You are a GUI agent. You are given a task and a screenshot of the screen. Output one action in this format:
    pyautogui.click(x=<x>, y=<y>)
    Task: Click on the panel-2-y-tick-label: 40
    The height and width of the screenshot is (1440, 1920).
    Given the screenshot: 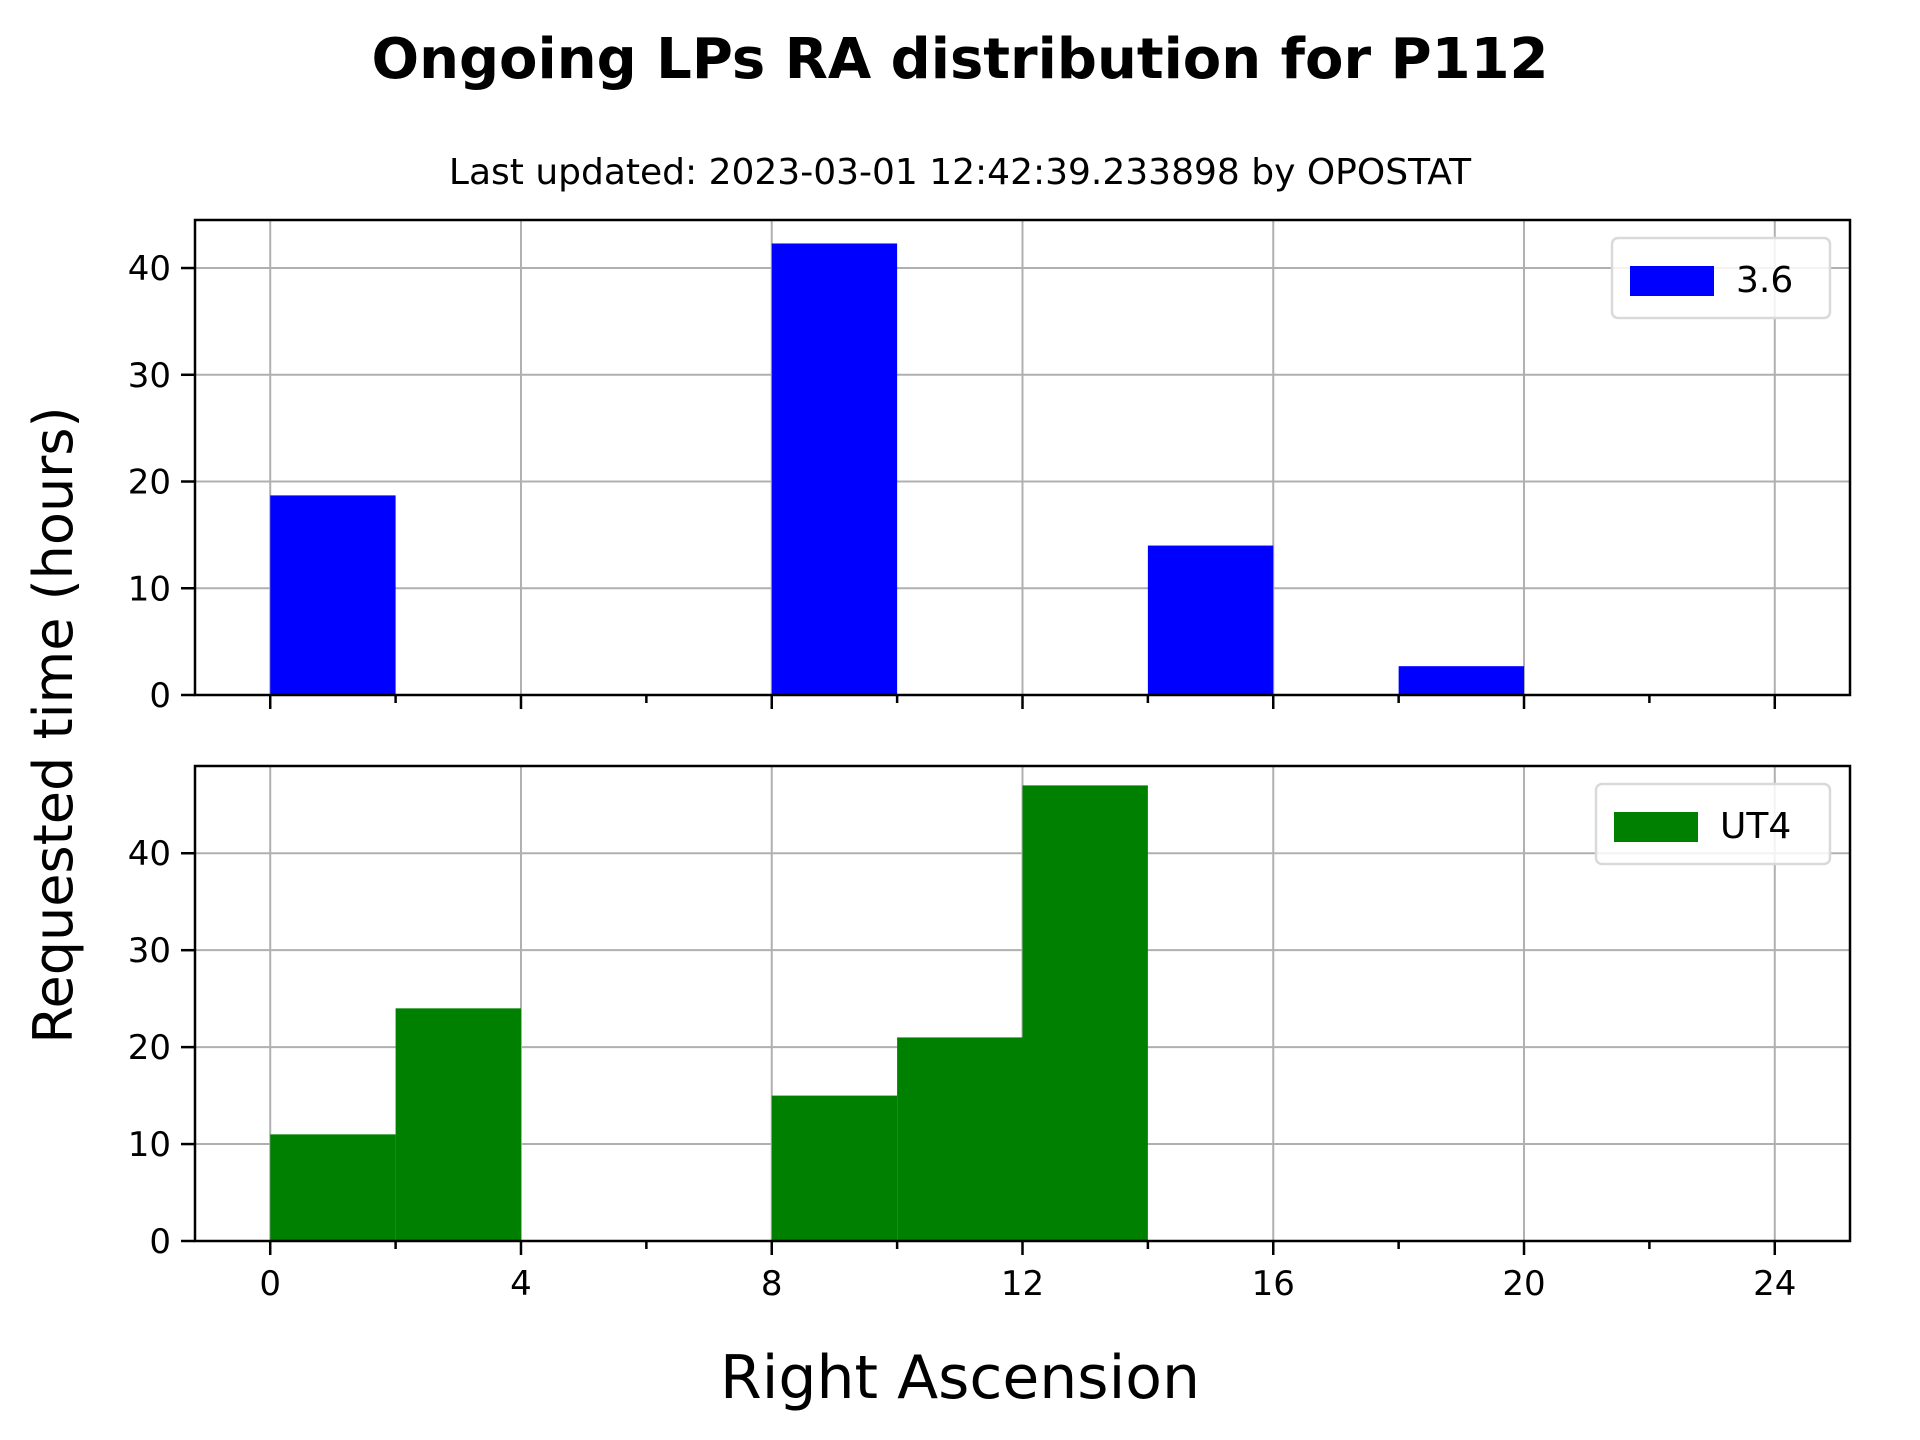 What is the action you would take?
    pyautogui.click(x=149, y=854)
    